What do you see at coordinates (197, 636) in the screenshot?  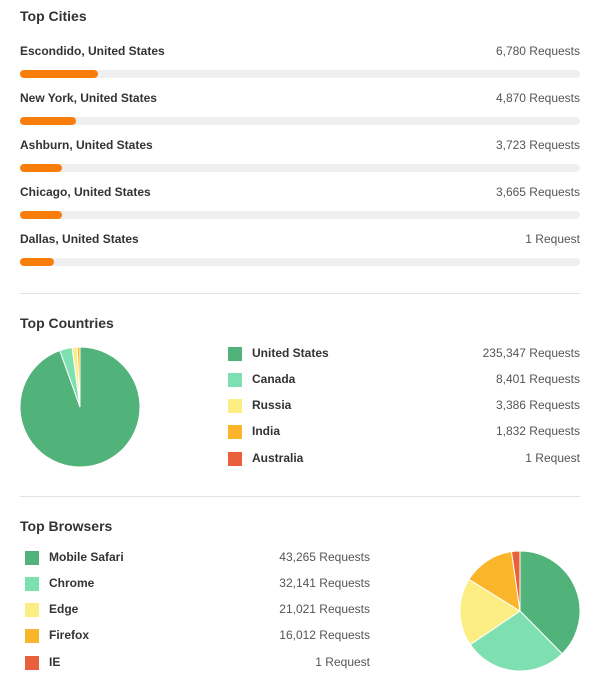 I see `browser-legend-item: Firefox 16,012 Requests` at bounding box center [197, 636].